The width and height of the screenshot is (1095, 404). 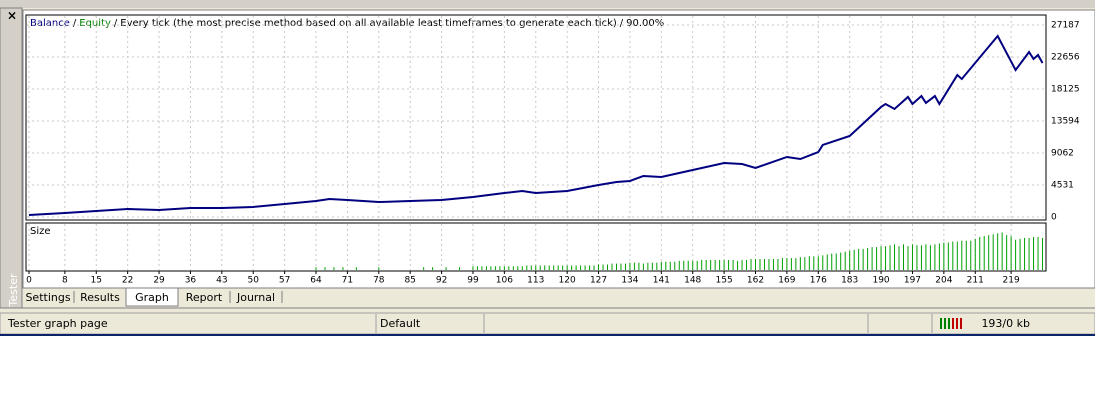 I want to click on status-text: 193/0 kb, so click(x=1005, y=323).